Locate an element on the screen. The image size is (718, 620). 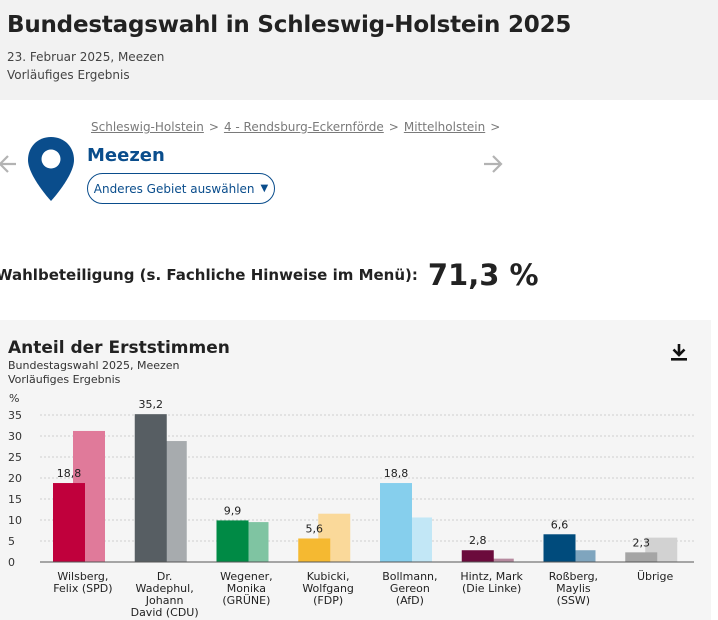
y-tick-label: 15 is located at coordinates (15, 499).